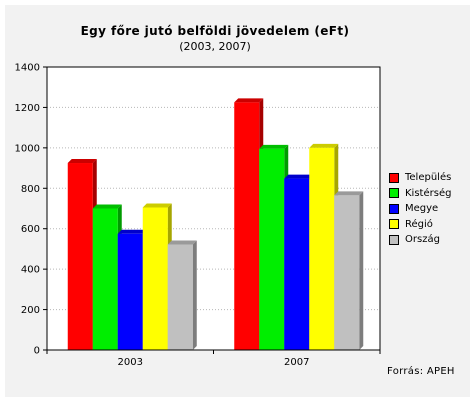 This screenshot has width=475, height=402. I want to click on x-tick-label: 2003, so click(130, 362).